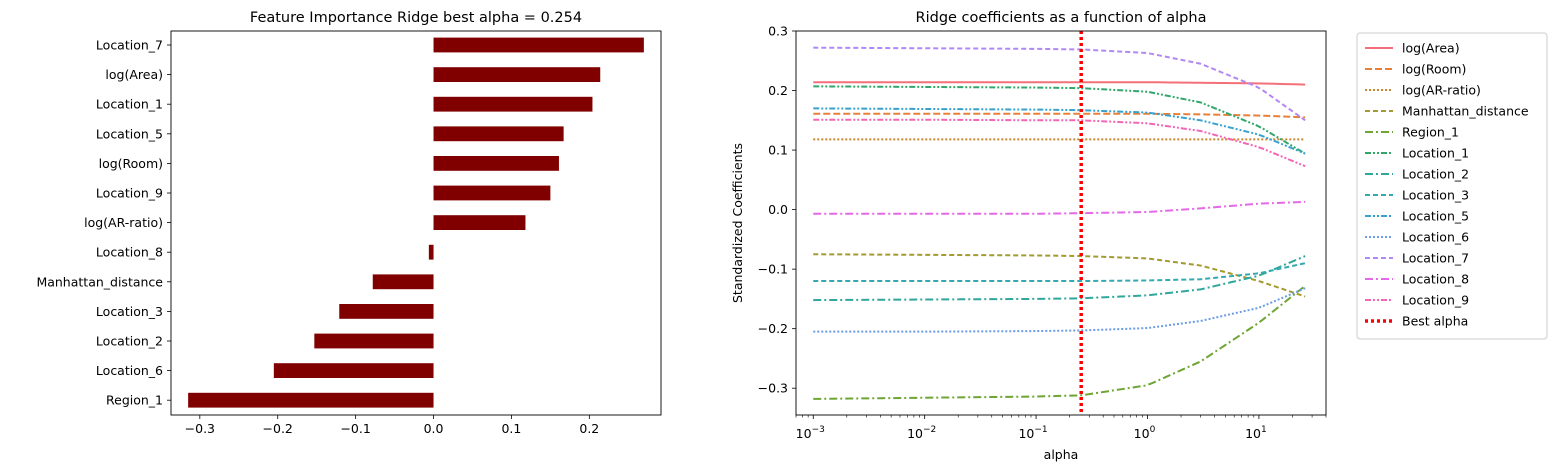 Image resolution: width=1557 pixels, height=473 pixels. I want to click on chart1-xtick-label: −0.1, so click(355, 428).